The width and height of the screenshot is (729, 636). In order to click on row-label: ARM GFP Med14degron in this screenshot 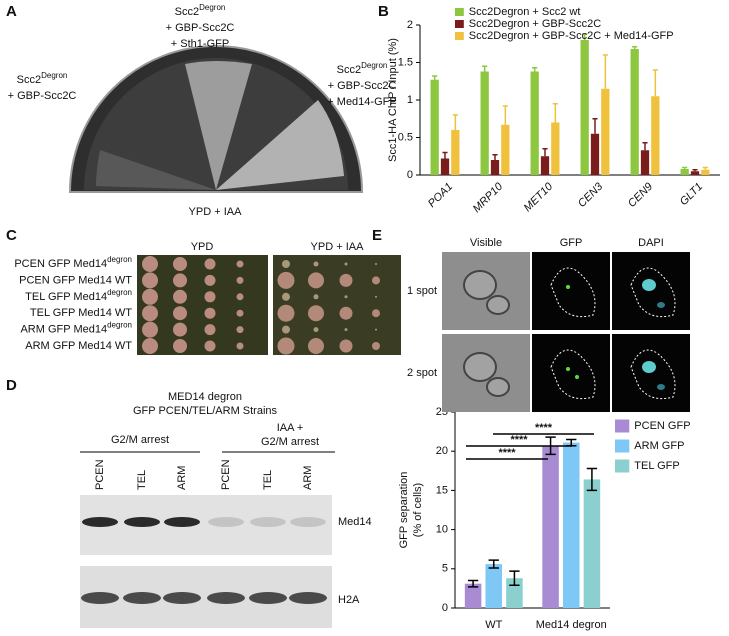, I will do `click(76, 327)`.